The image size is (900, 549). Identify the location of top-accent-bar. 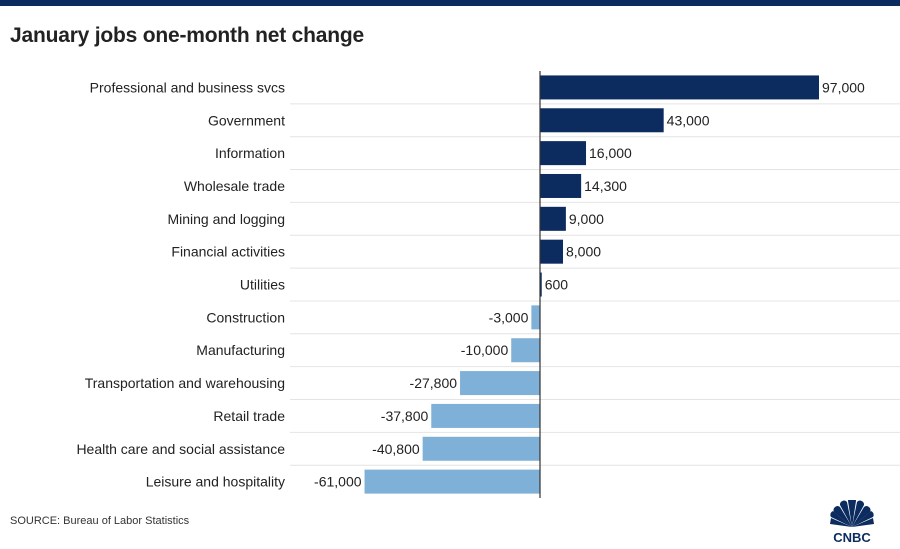
(450, 3).